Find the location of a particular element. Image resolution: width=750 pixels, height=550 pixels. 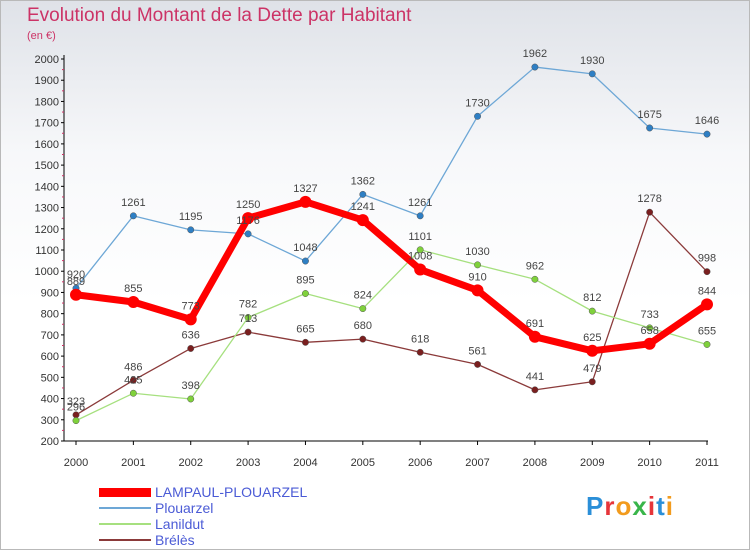

x-tick-label: 2010 is located at coordinates (649, 463).